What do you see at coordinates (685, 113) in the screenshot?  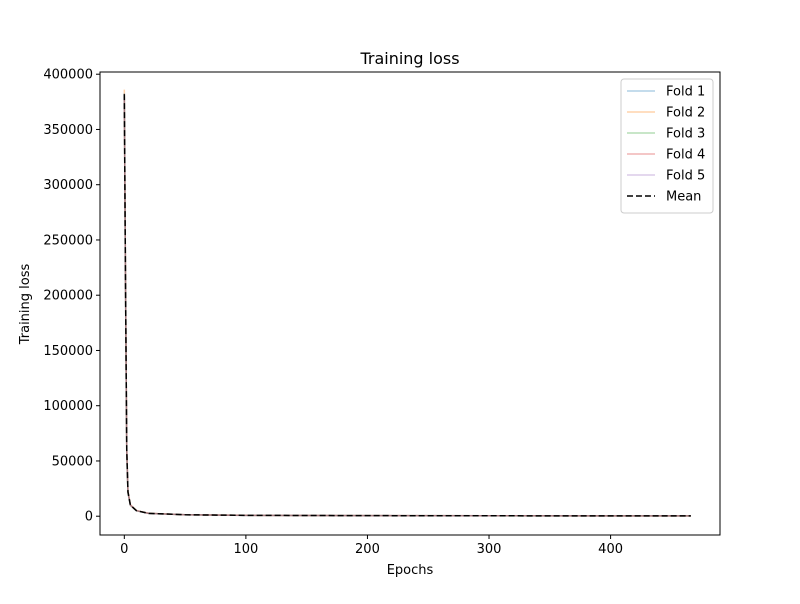 I see `legend-label: Fold 2` at bounding box center [685, 113].